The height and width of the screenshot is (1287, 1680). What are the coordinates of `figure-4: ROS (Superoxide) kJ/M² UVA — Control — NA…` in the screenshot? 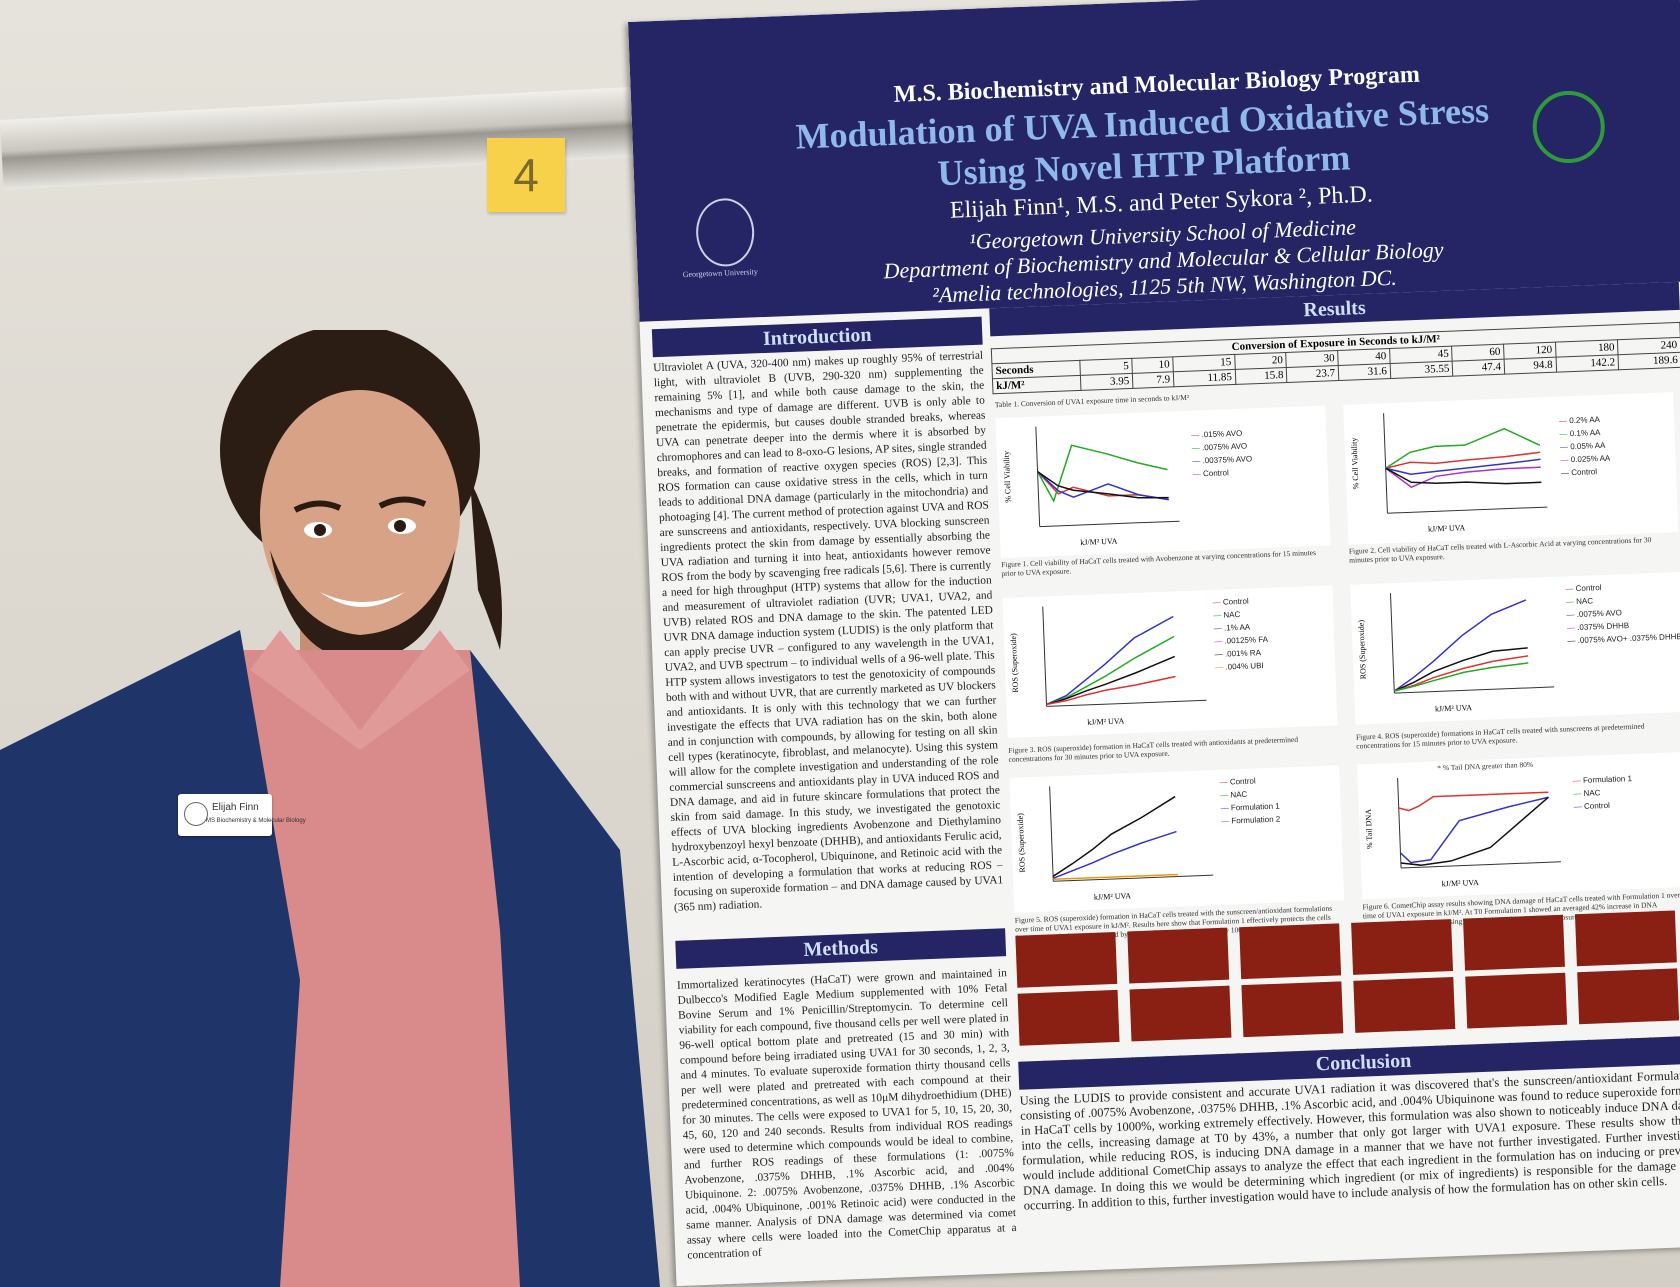 It's located at (1515, 648).